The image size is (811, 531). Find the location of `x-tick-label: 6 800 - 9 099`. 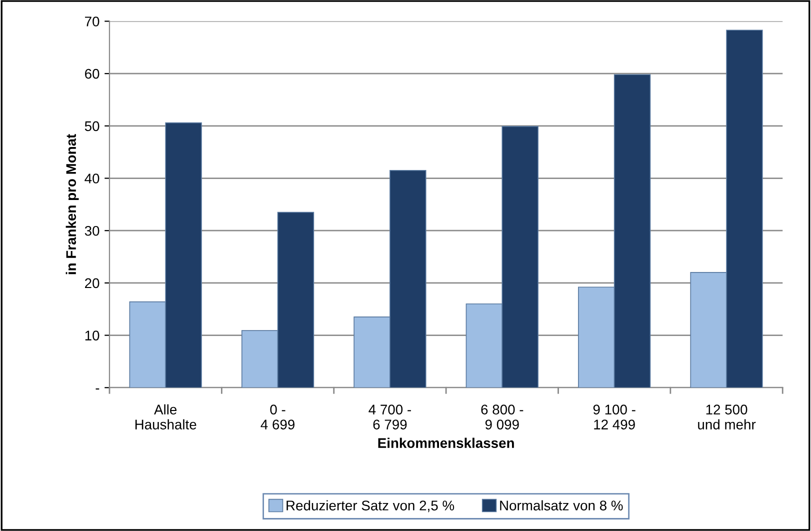

x-tick-label: 6 800 - 9 099 is located at coordinates (502, 417).